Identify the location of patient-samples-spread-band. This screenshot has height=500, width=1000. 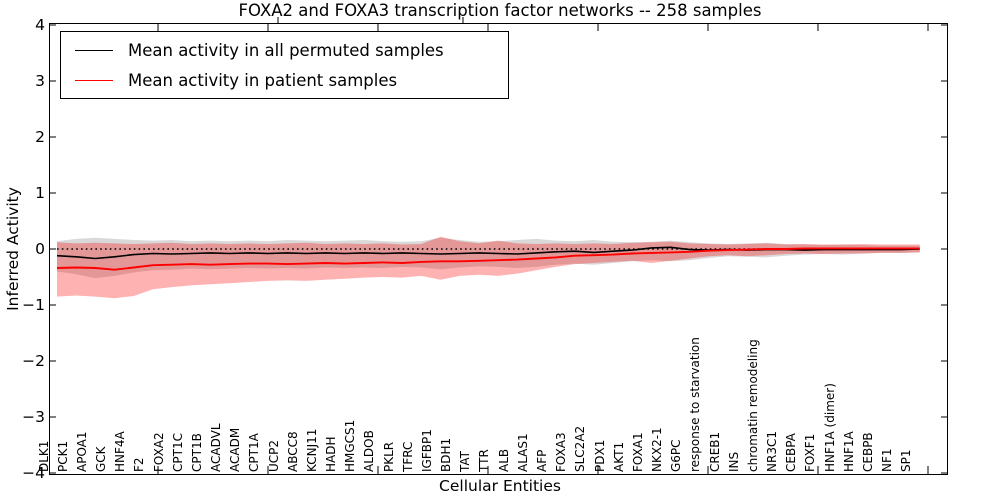
(488, 267).